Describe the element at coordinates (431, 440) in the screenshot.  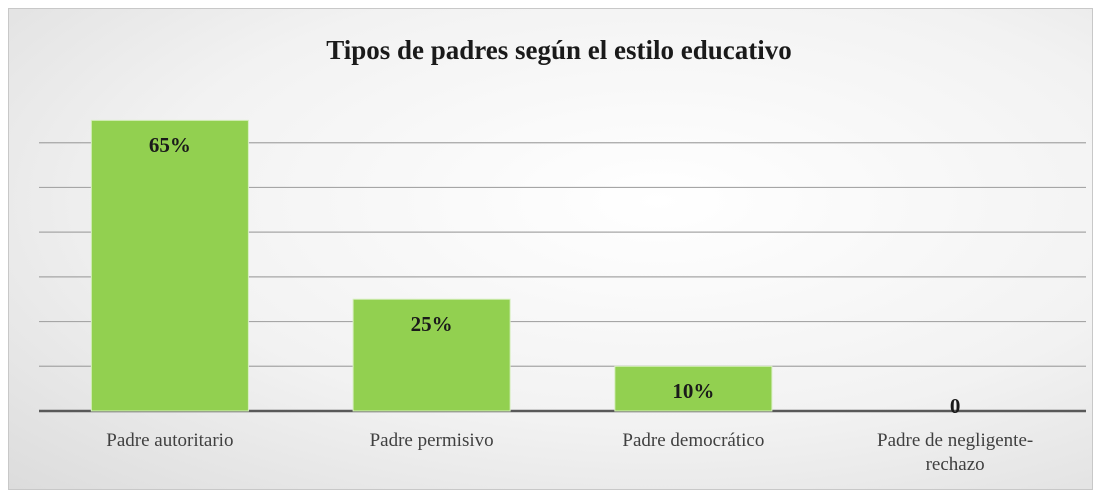
I see `x-tick-label: Padre permisivo` at that location.